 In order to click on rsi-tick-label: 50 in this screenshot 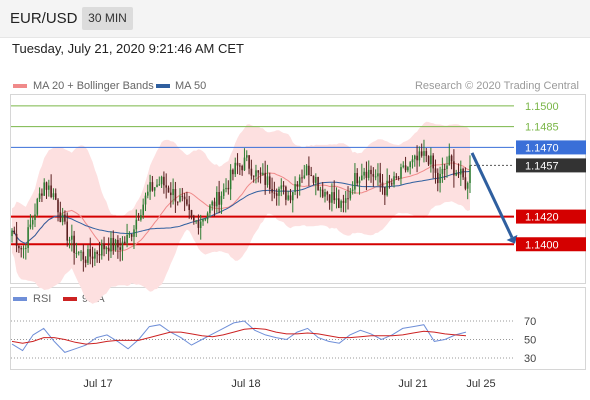, I will do `click(530, 341)`.